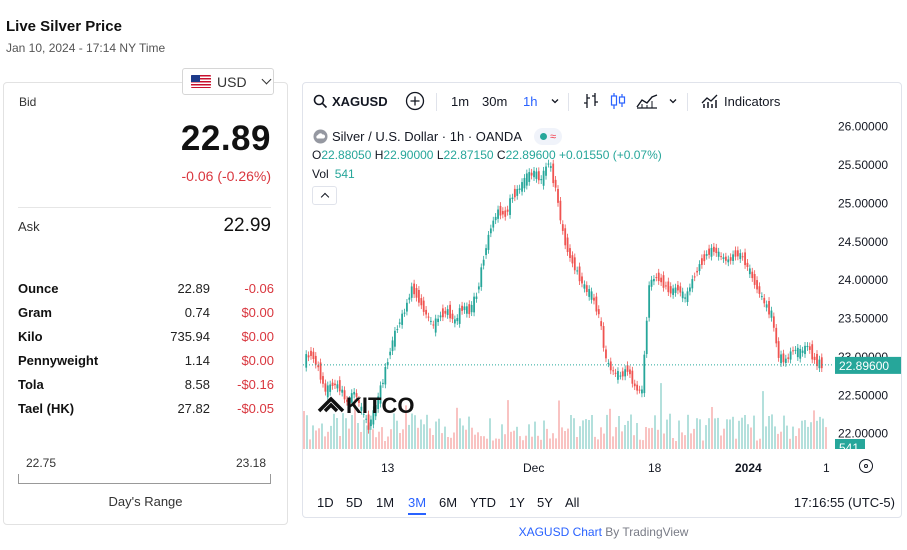 This screenshot has width=907, height=550. I want to click on interval-1h: 1h, so click(530, 101).